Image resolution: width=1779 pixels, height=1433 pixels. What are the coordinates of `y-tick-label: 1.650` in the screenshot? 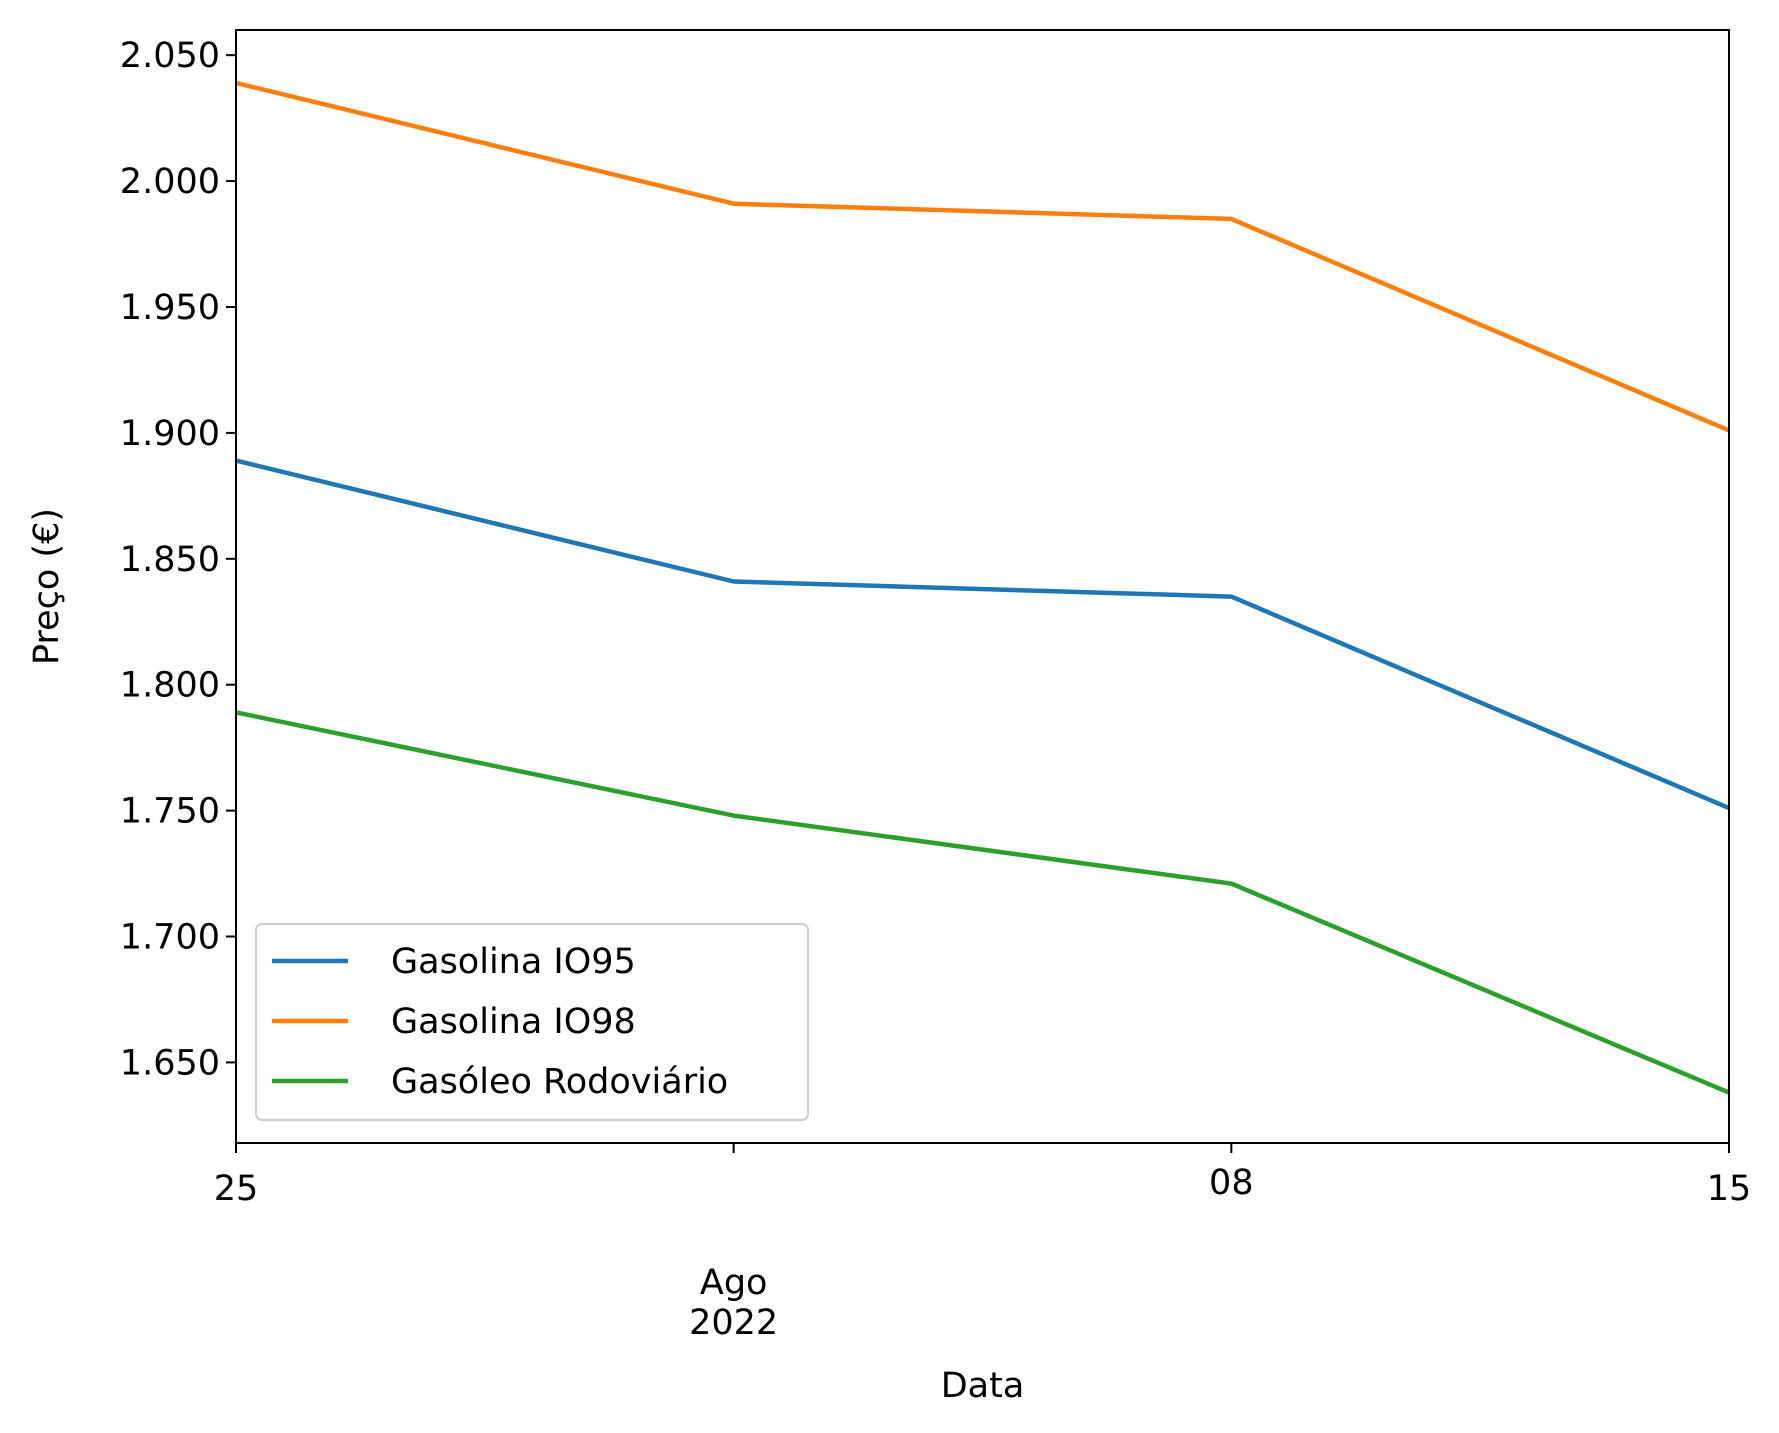 It's located at (170, 1063).